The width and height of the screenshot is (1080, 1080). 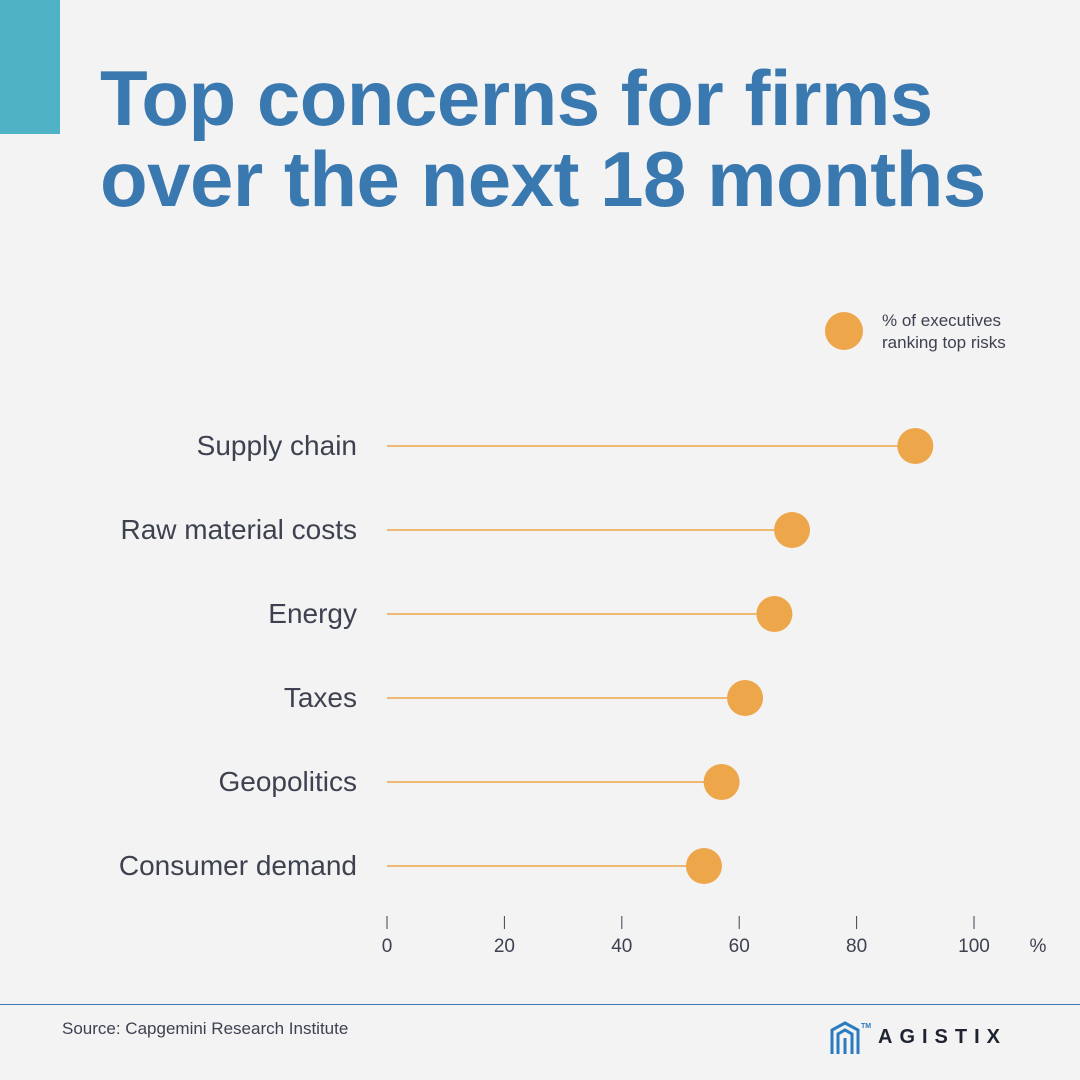 What do you see at coordinates (703, 866) in the screenshot?
I see `dot-consumer-demand` at bounding box center [703, 866].